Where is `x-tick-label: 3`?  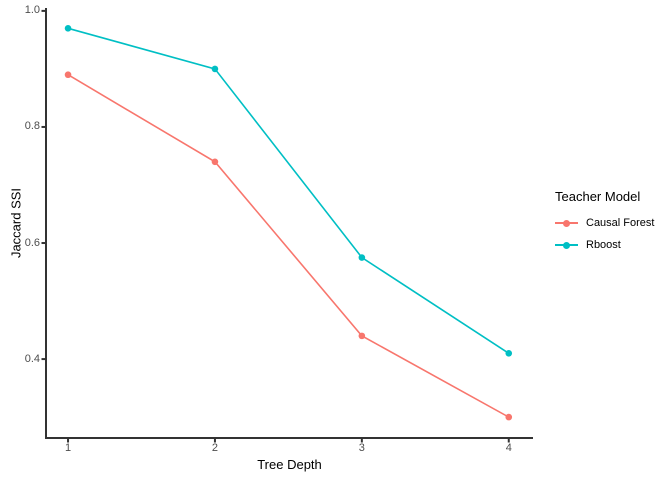 x-tick-label: 3 is located at coordinates (361, 448).